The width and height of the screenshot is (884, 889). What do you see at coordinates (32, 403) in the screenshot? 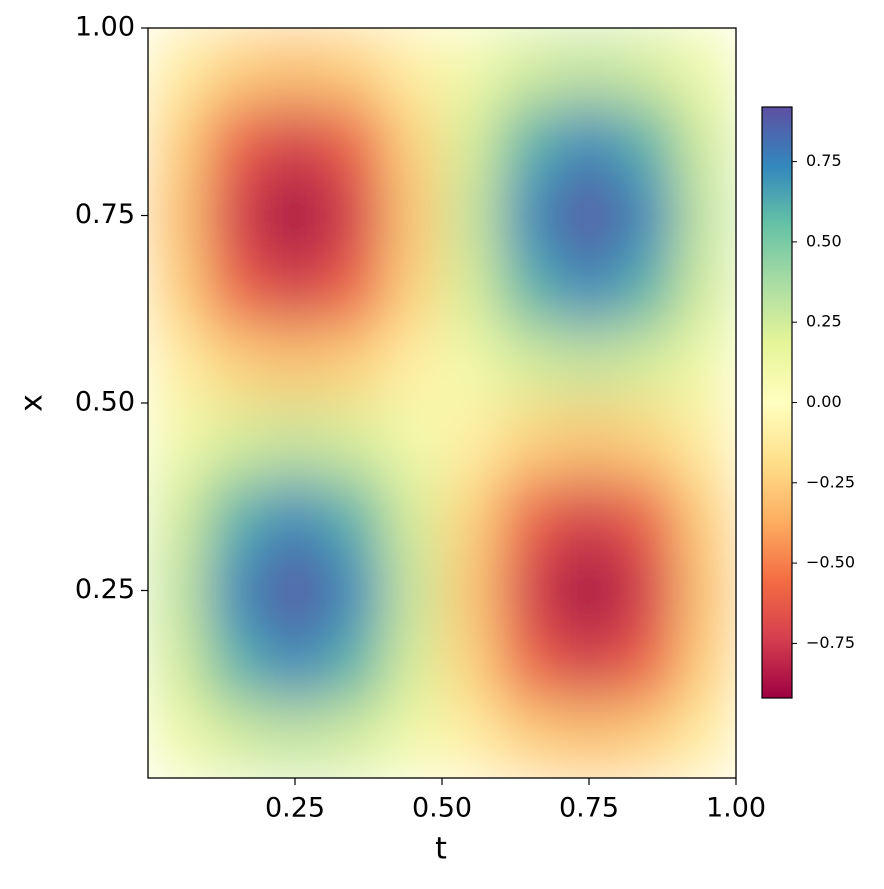
I see `y-axis-label: x` at bounding box center [32, 403].